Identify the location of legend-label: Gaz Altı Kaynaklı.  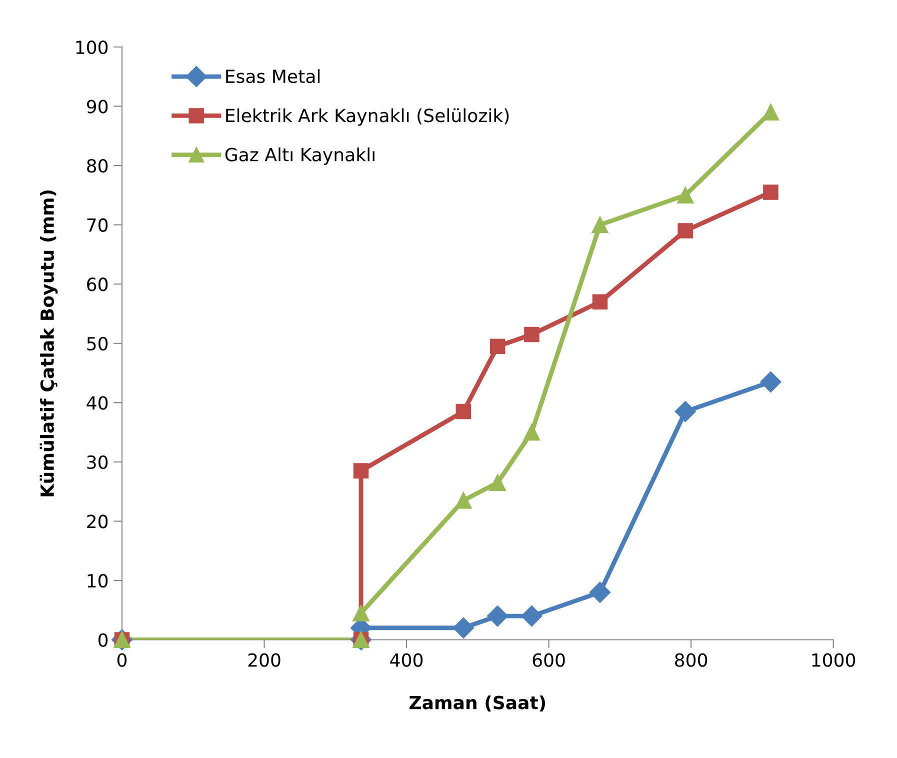
(299, 156).